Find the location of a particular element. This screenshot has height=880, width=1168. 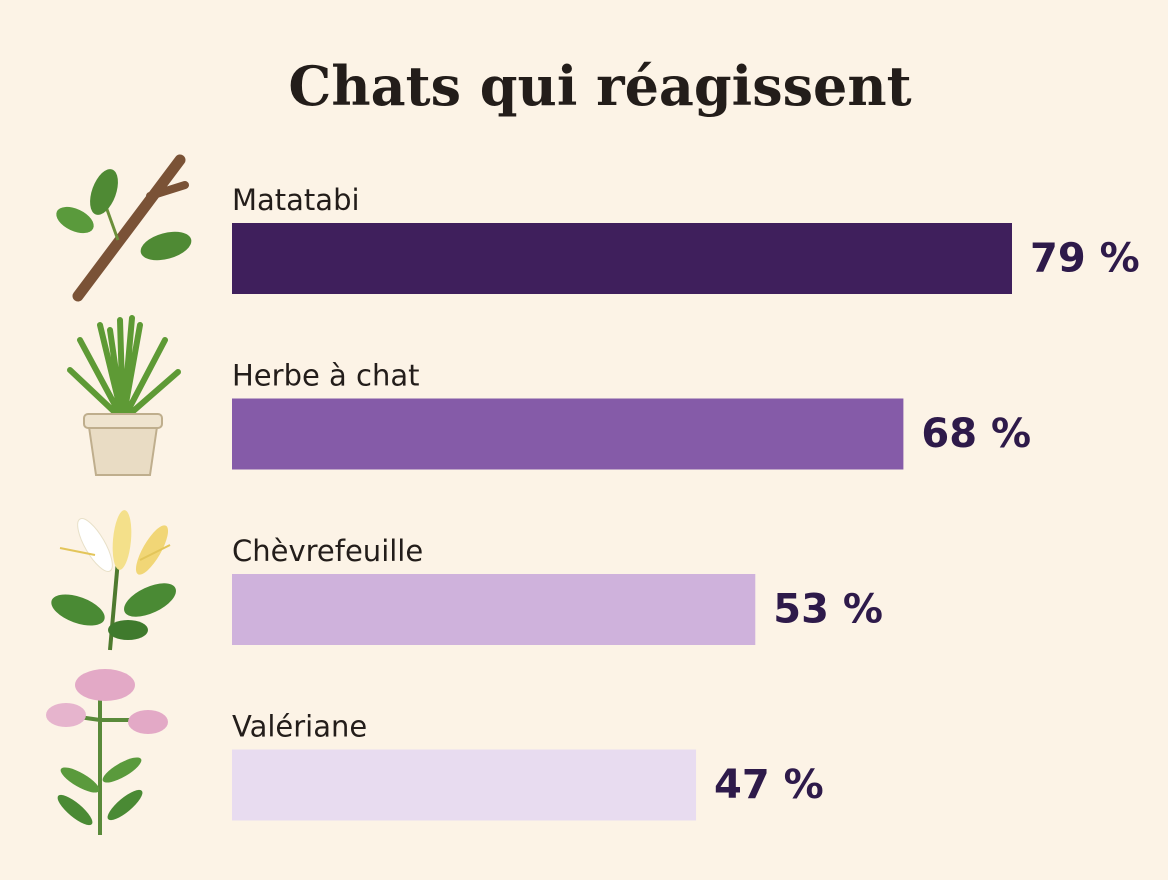

icon-herbe is located at coordinates (124, 395).